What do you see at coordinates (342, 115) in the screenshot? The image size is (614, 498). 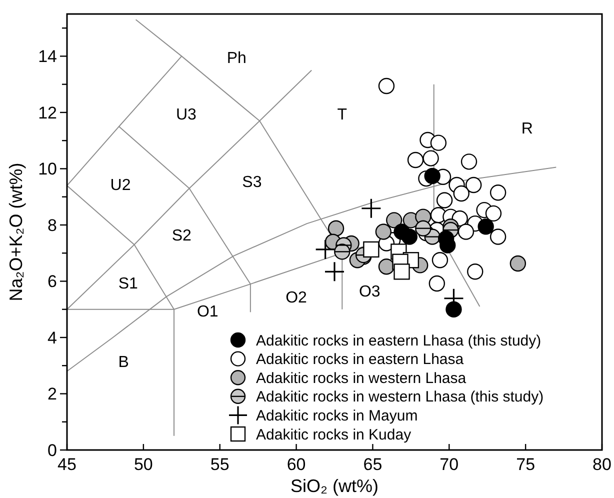 I see `annotation: T` at bounding box center [342, 115].